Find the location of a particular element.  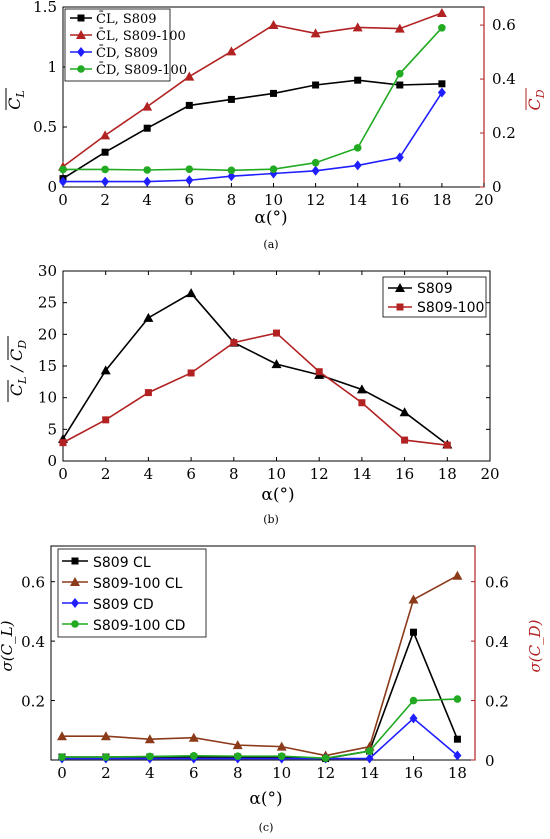

legend-label-b-1: S809-100 is located at coordinates (450, 308).